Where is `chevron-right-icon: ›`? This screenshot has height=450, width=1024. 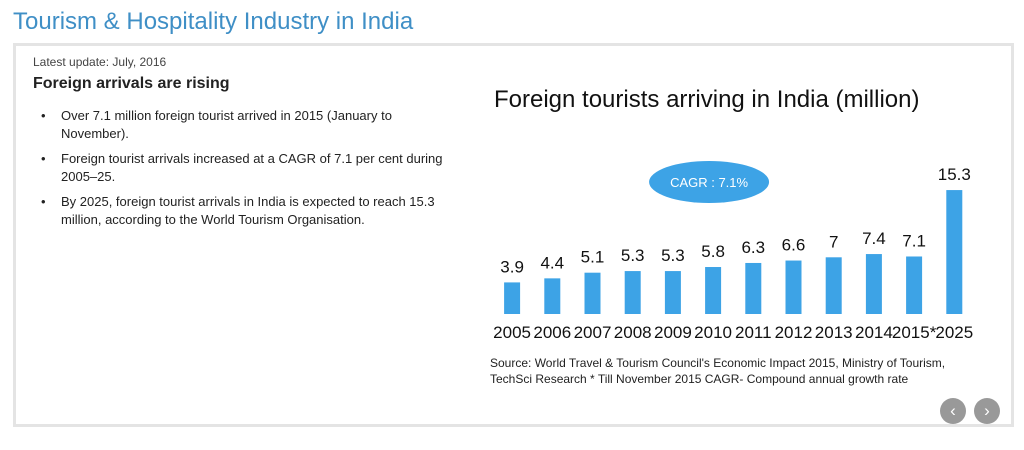
chevron-right-icon: › is located at coordinates (987, 410).